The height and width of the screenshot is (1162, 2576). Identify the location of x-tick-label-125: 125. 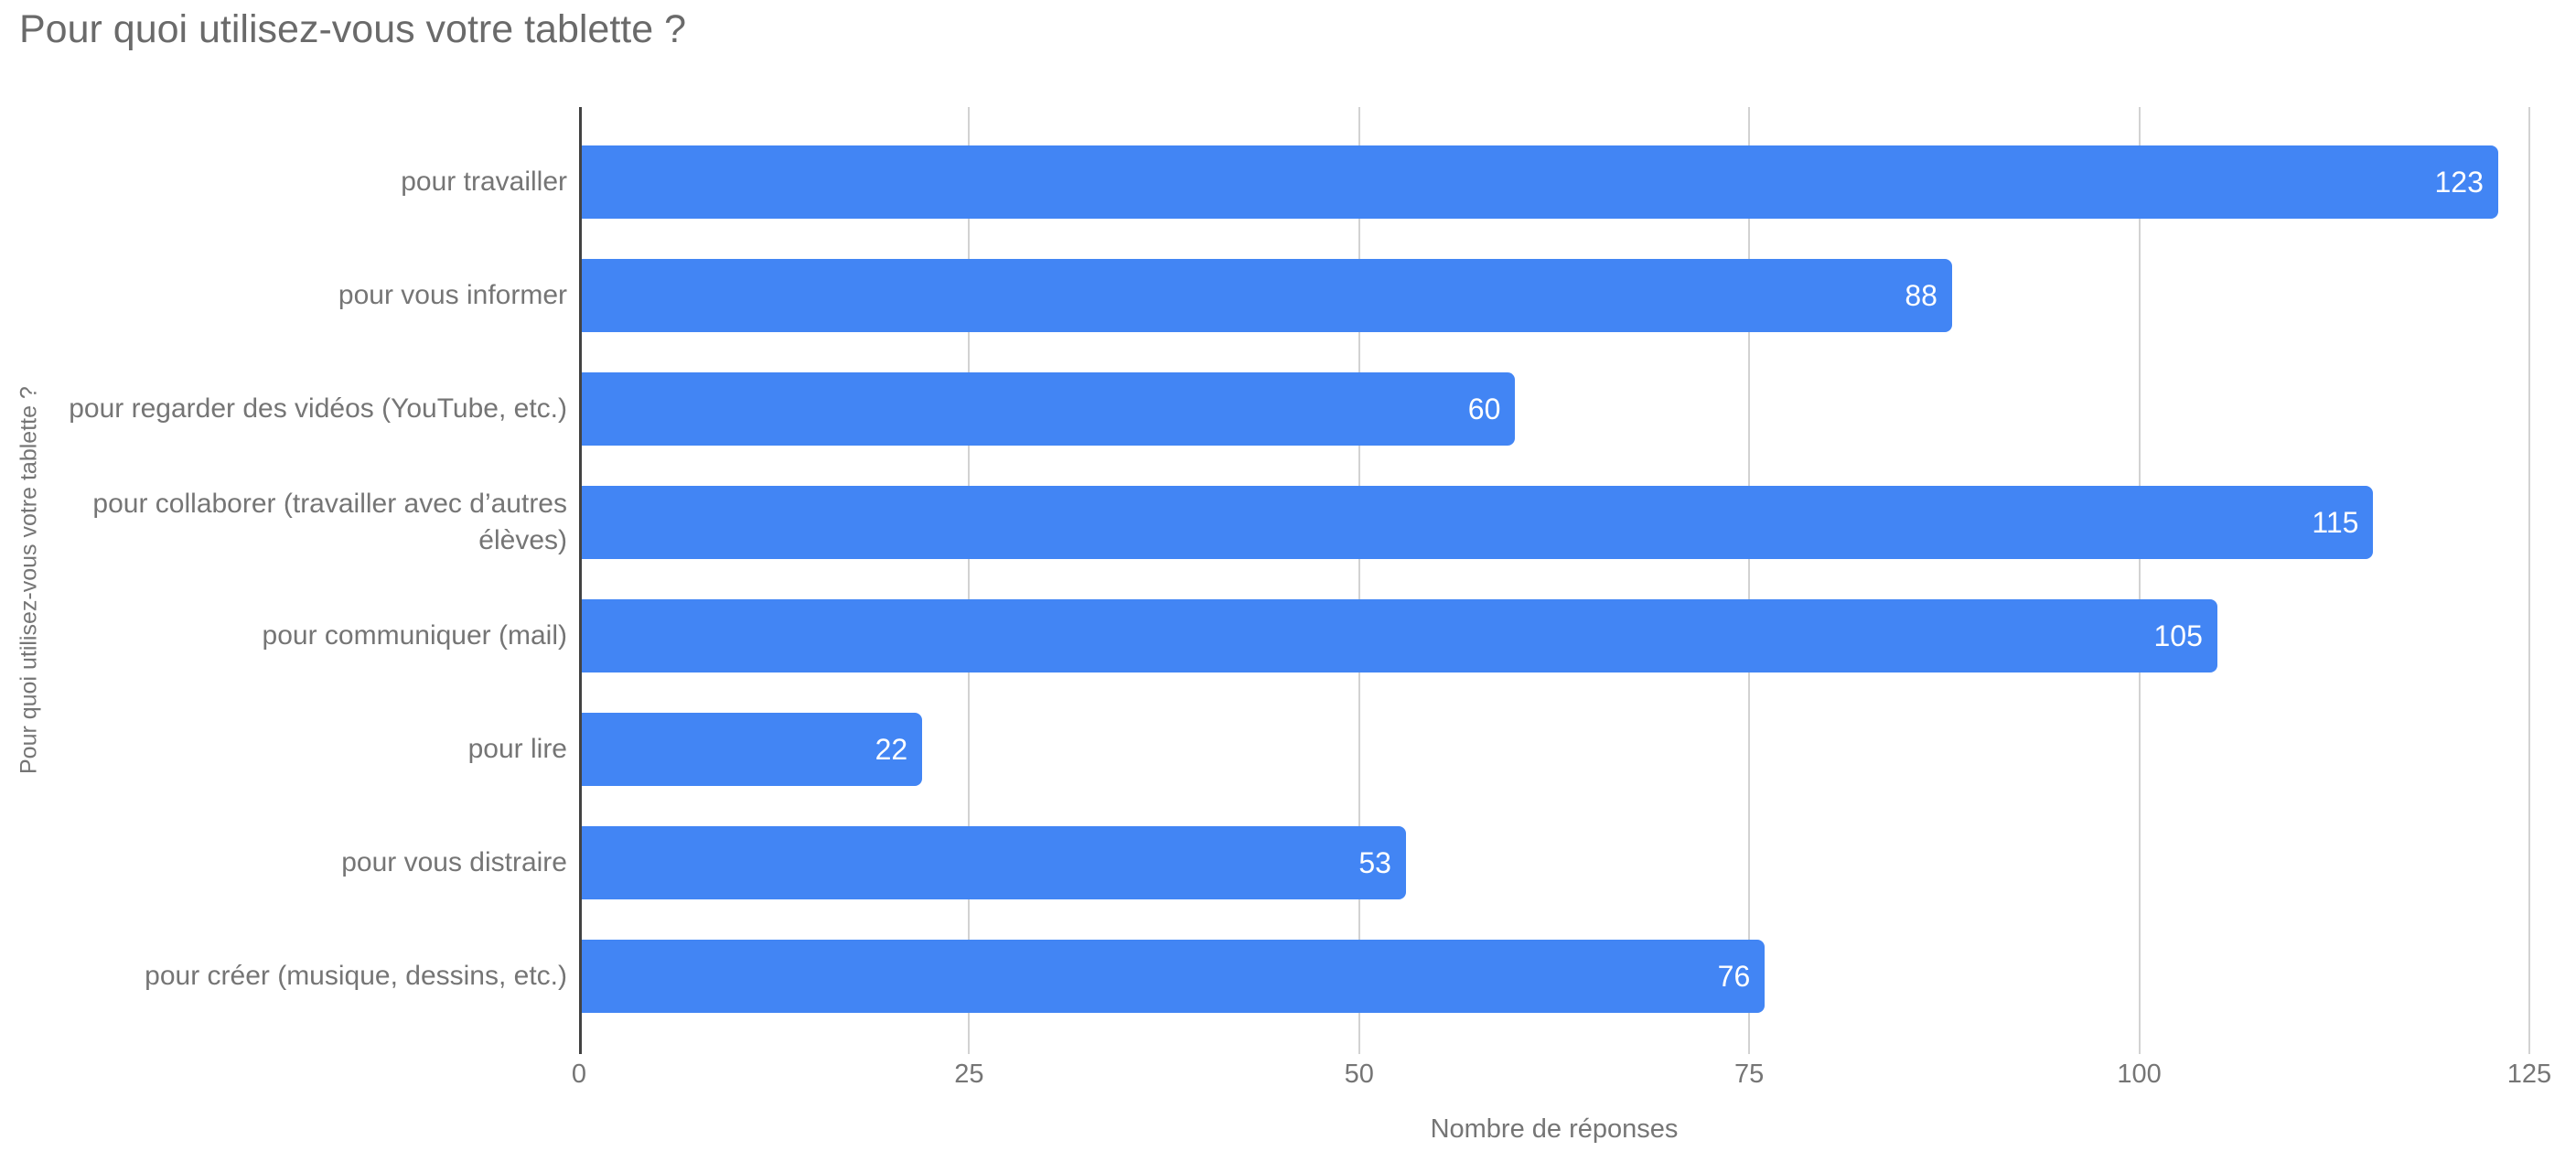
(2529, 1074).